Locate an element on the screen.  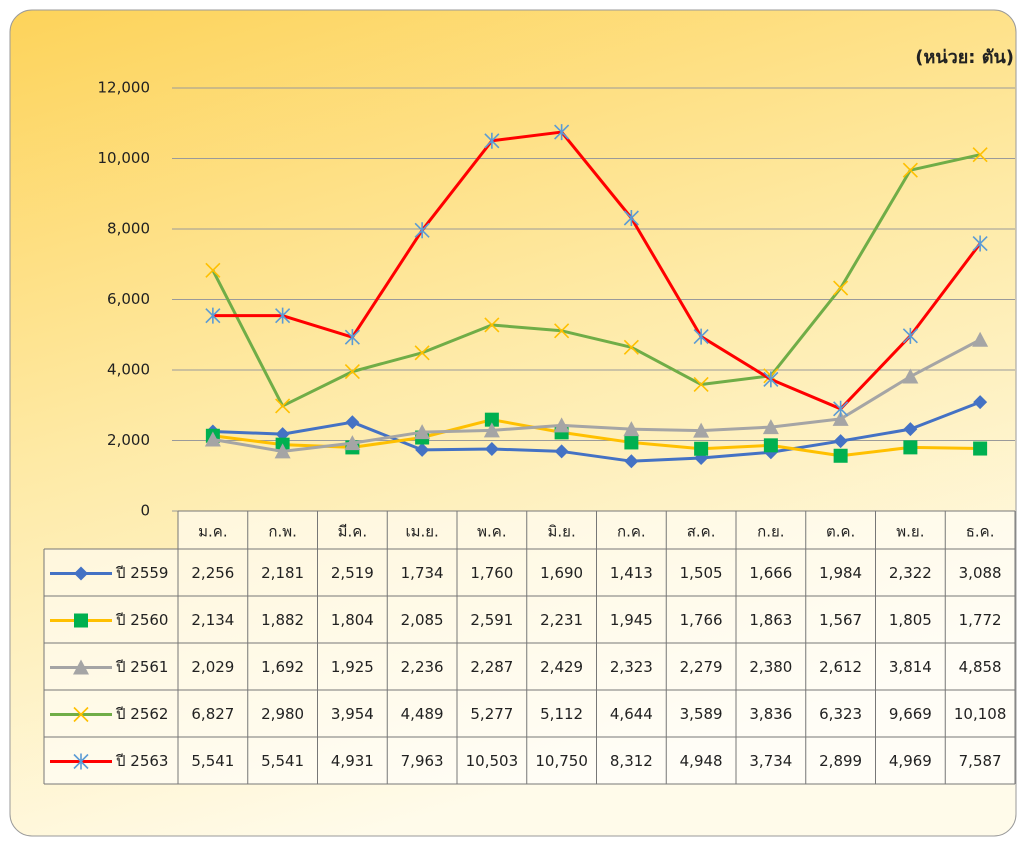
table-value: 1,882 is located at coordinates (282, 620).